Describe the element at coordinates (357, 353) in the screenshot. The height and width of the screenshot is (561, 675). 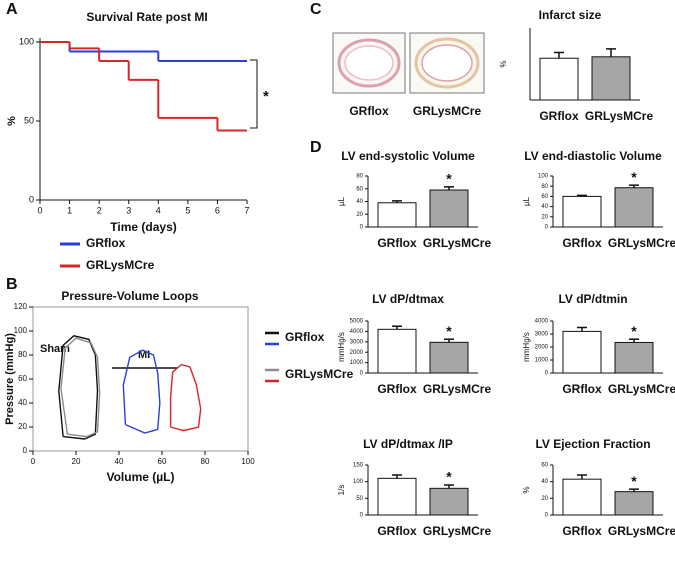
I see `y-tick-label: 2000` at that location.